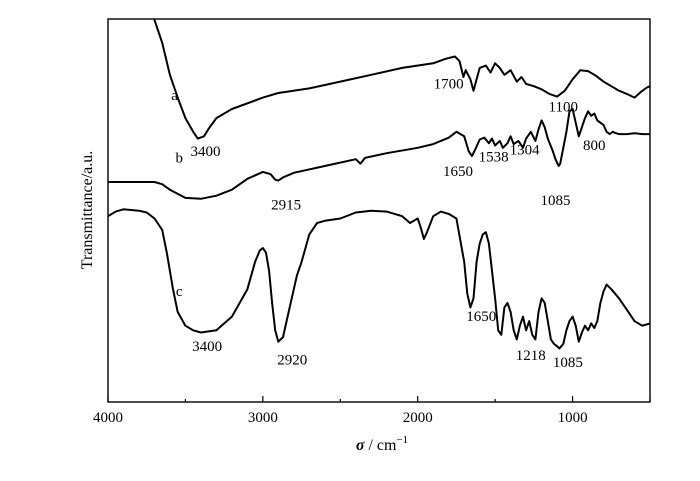  Describe the element at coordinates (263, 418) in the screenshot. I see `x-tick-label: 3000` at that location.